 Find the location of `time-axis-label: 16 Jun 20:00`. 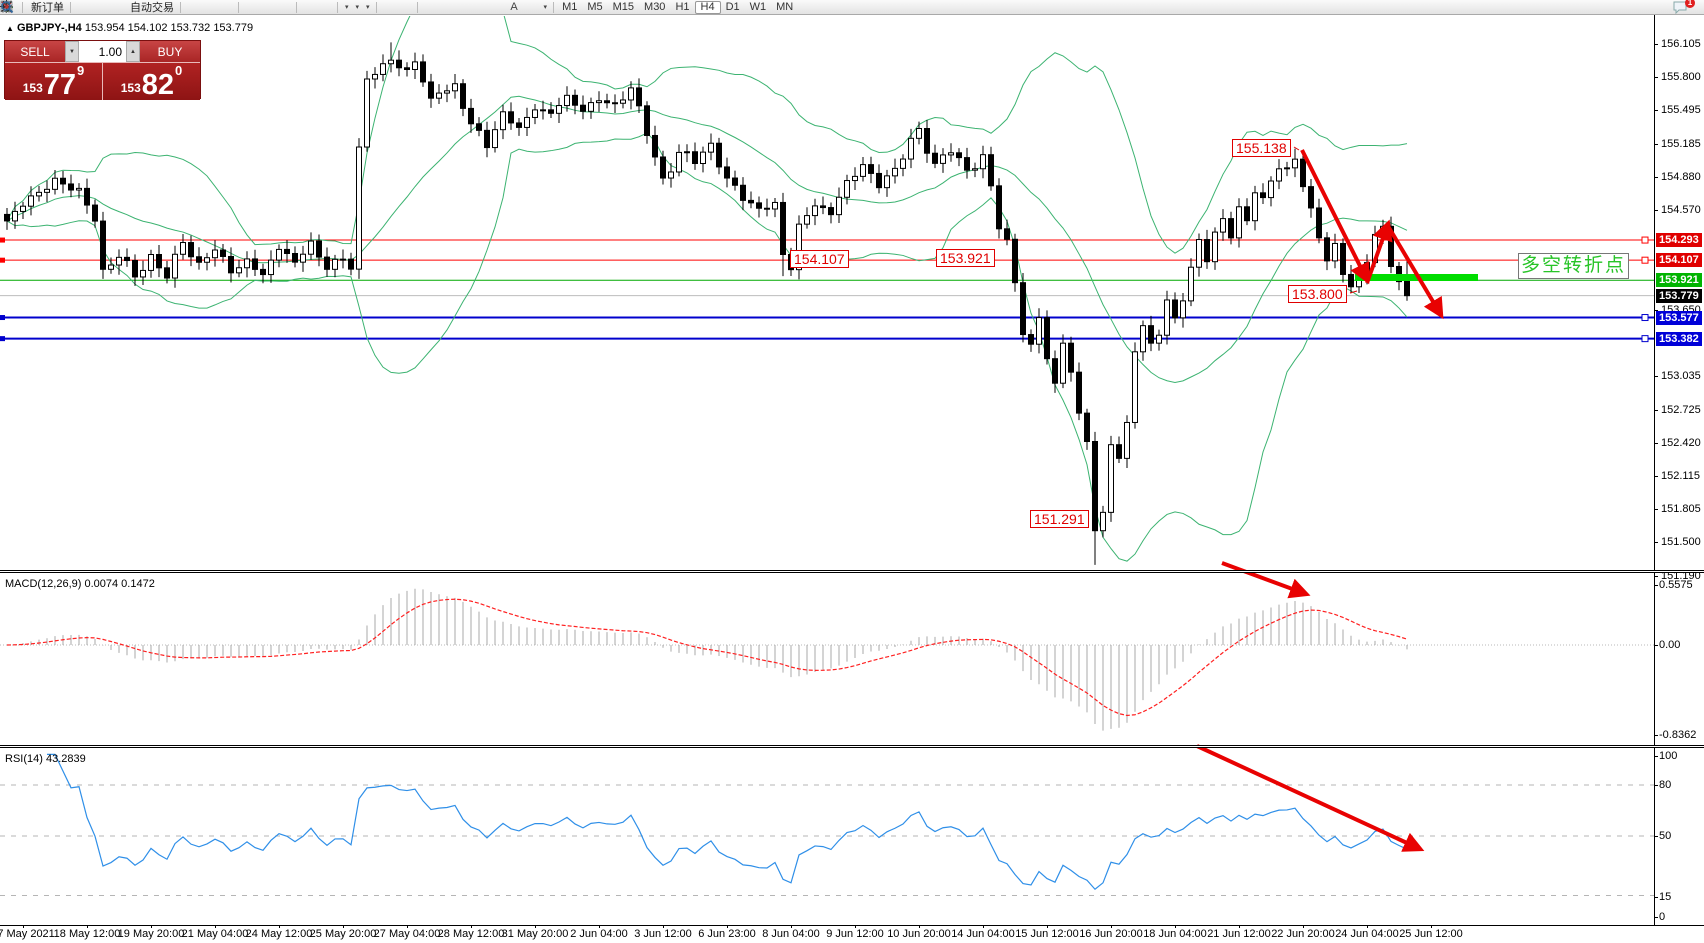

time-axis-label: 16 Jun 20:00 is located at coordinates (1111, 934).